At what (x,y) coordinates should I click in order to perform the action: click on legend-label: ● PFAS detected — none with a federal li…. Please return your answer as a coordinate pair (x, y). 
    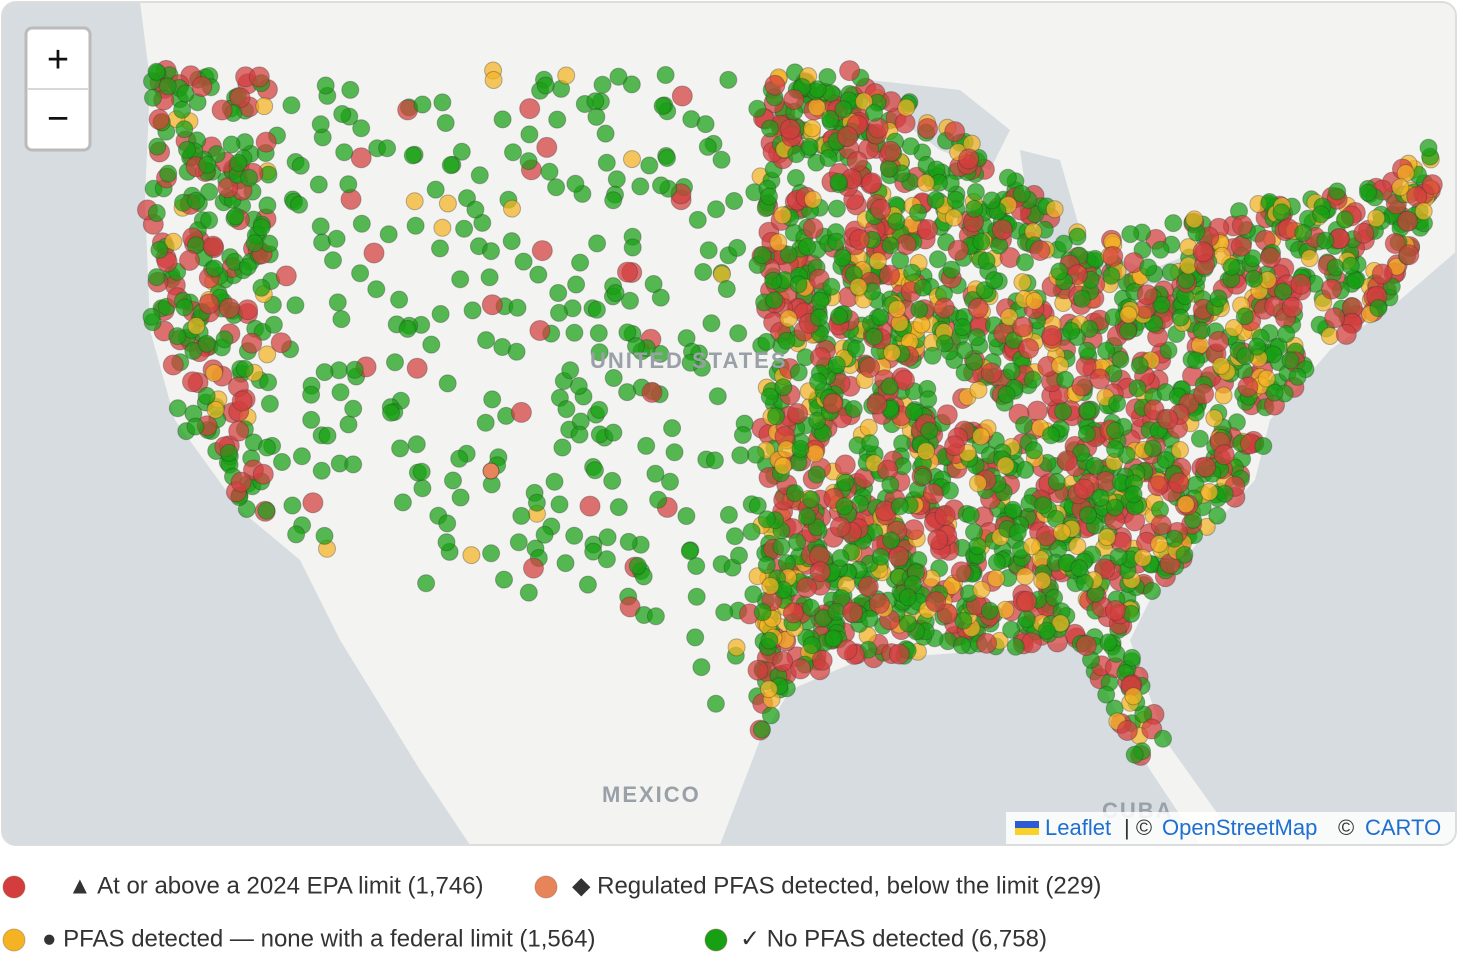
    Looking at the image, I should click on (318, 938).